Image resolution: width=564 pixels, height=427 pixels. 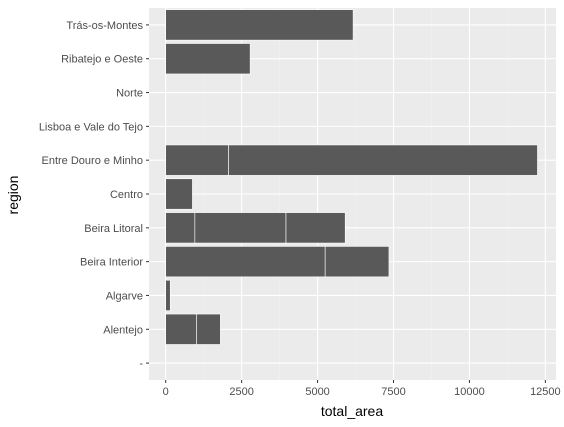 I want to click on x-tick-label: 2500, so click(x=241, y=392).